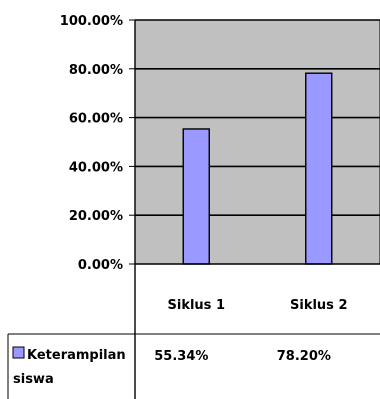 The image size is (380, 399). Describe the element at coordinates (318, 305) in the screenshot. I see `category-label: Siklus 2` at that location.